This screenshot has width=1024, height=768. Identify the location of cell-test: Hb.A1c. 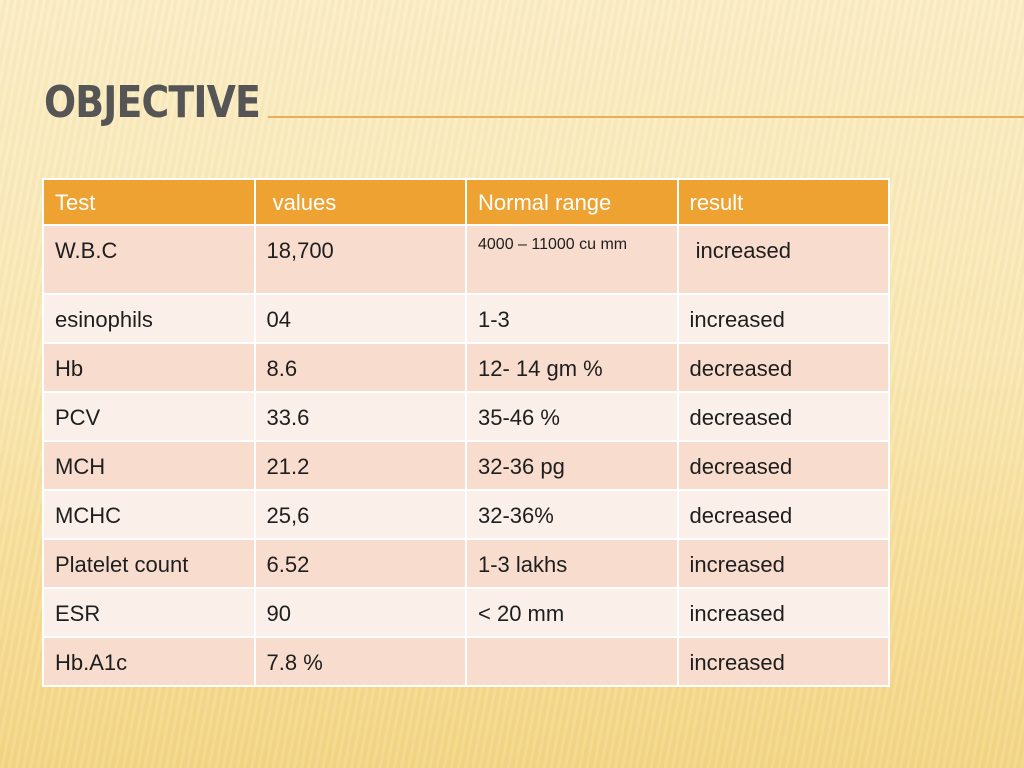
(149, 661).